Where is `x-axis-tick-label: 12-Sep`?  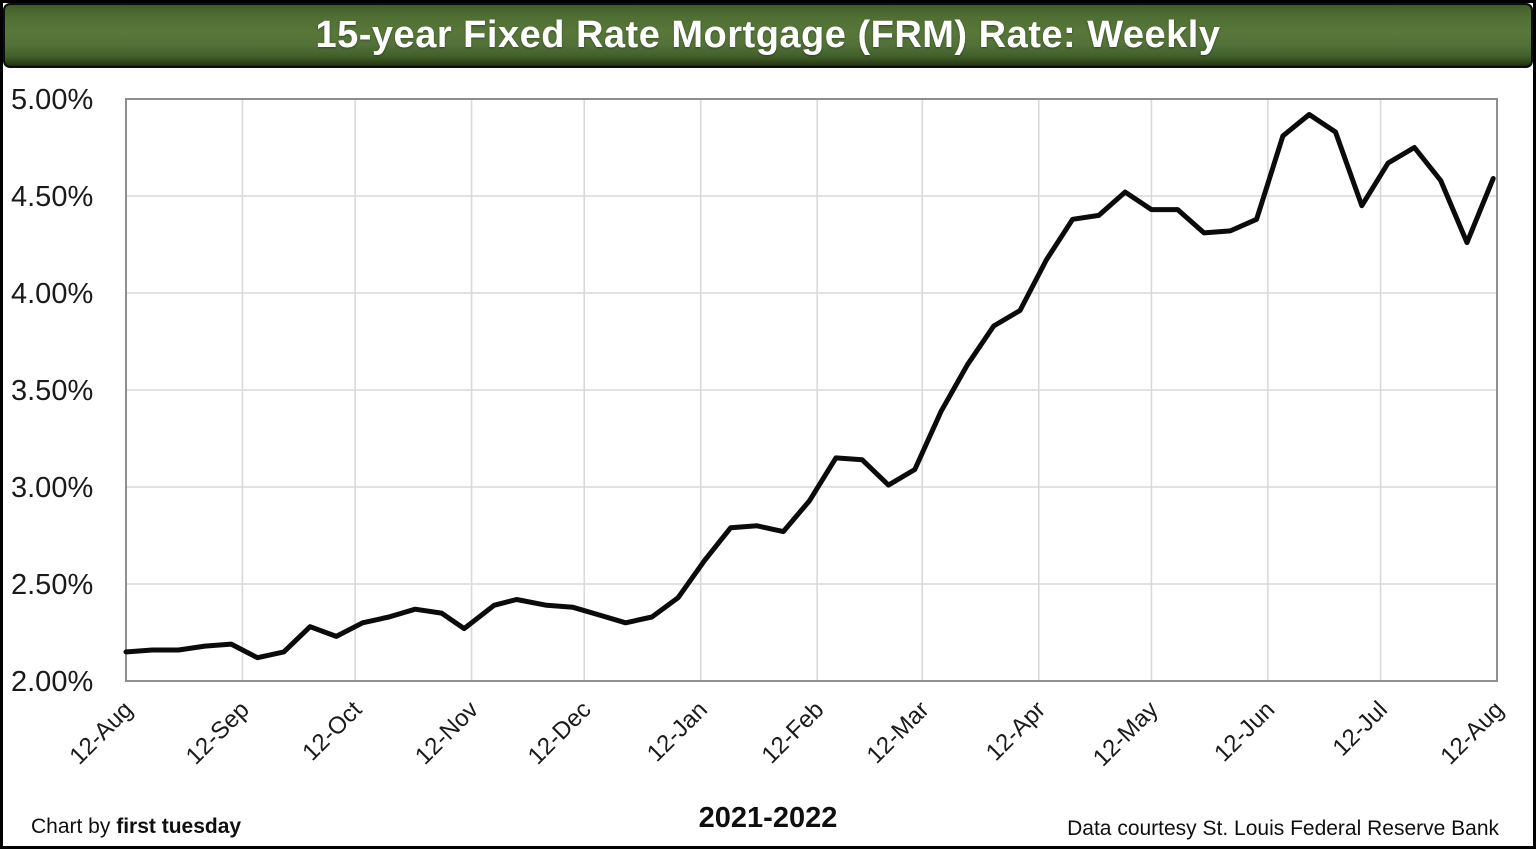
x-axis-tick-label: 12-Sep is located at coordinates (218, 733).